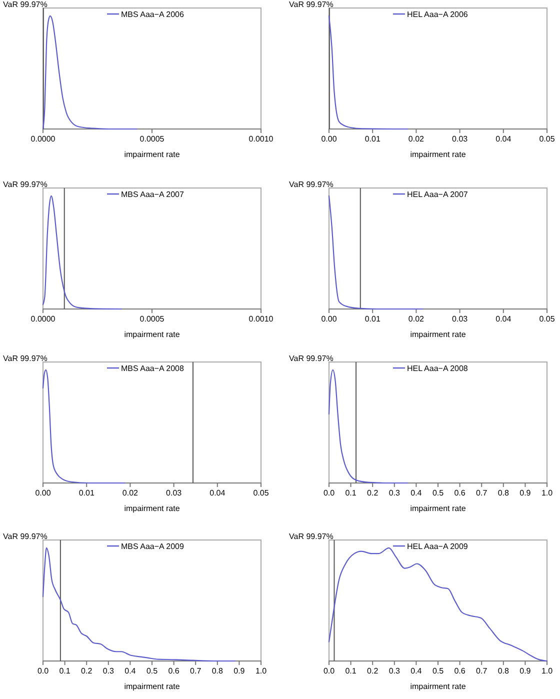 This screenshot has width=560, height=699. I want to click on legend-label: HEL Aaa−A 2007, so click(437, 194).